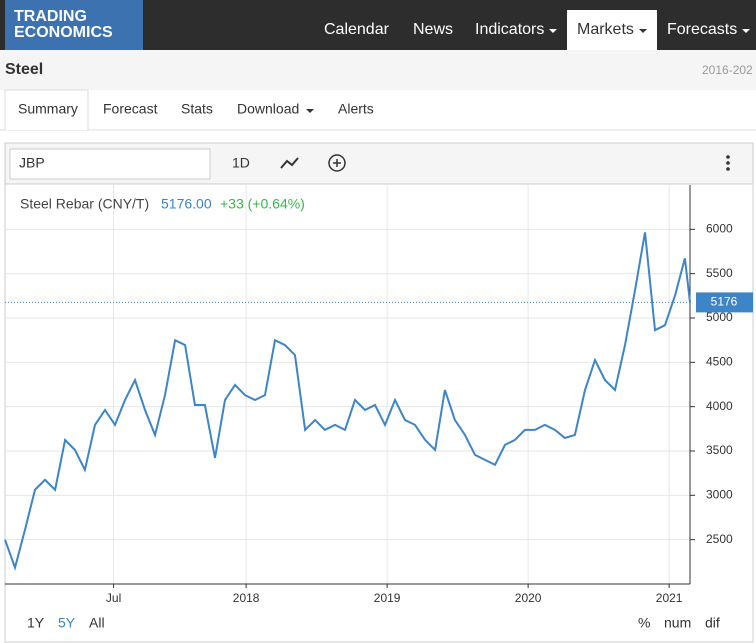  I want to click on x-tick-label: 2018, so click(246, 598).